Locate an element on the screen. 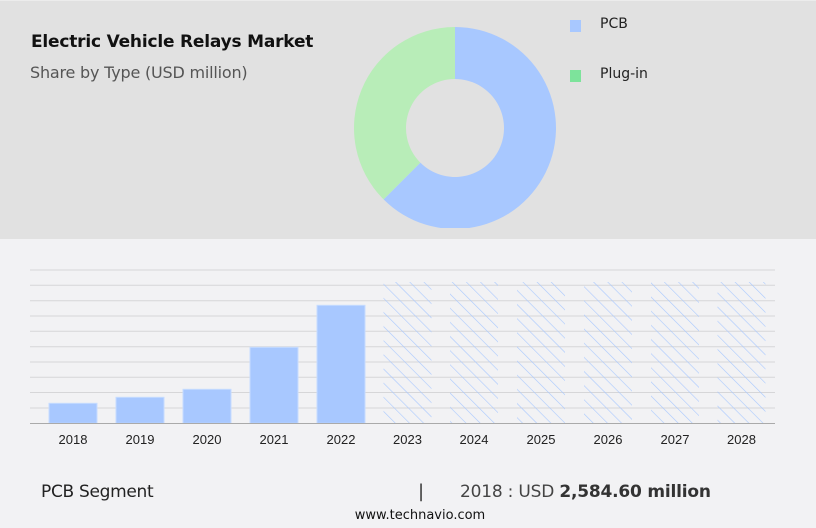 The width and height of the screenshot is (816, 528). legend-label-pcb: PCB is located at coordinates (614, 24).